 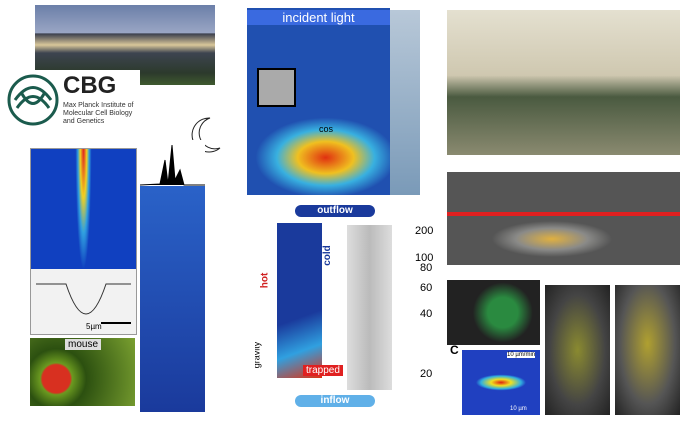 What do you see at coordinates (454, 350) in the screenshot?
I see `panel-label: C` at bounding box center [454, 350].